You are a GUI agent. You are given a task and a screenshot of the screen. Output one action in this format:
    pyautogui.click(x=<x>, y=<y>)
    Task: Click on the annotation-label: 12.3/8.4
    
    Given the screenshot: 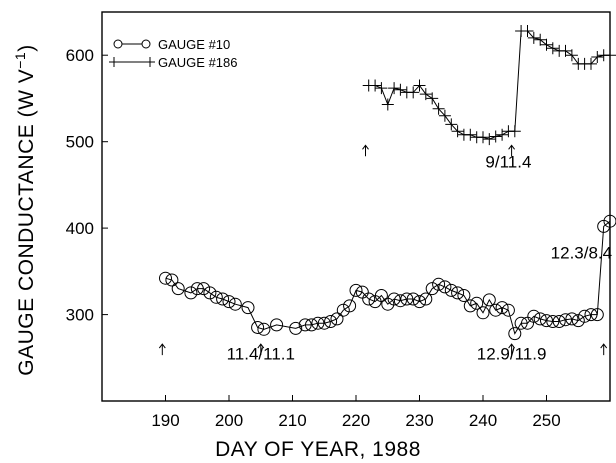 What is the action you would take?
    pyautogui.click(x=581, y=252)
    